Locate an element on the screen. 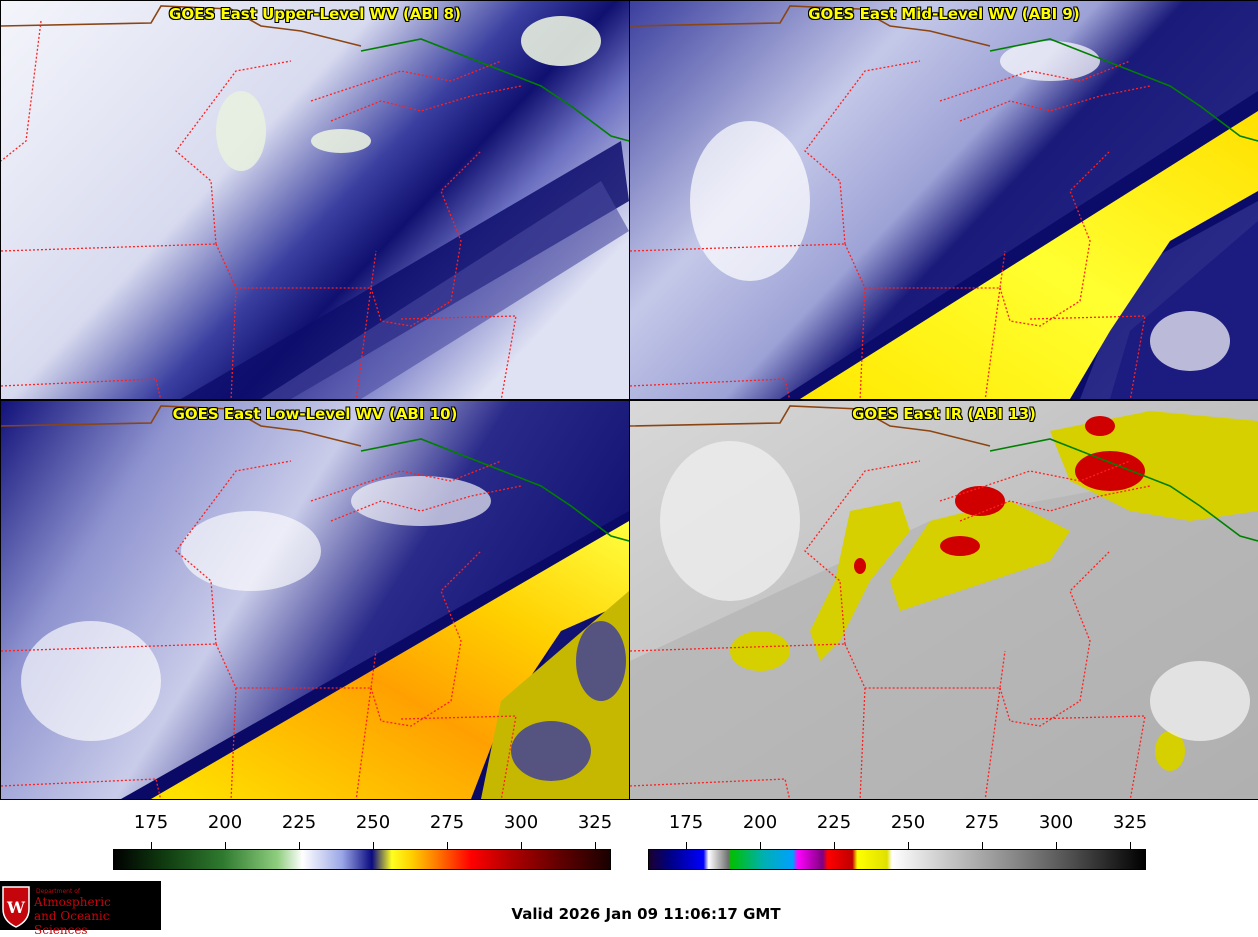 The width and height of the screenshot is (1258, 937). wv-colorbar-tick: 225 is located at coordinates (299, 822).